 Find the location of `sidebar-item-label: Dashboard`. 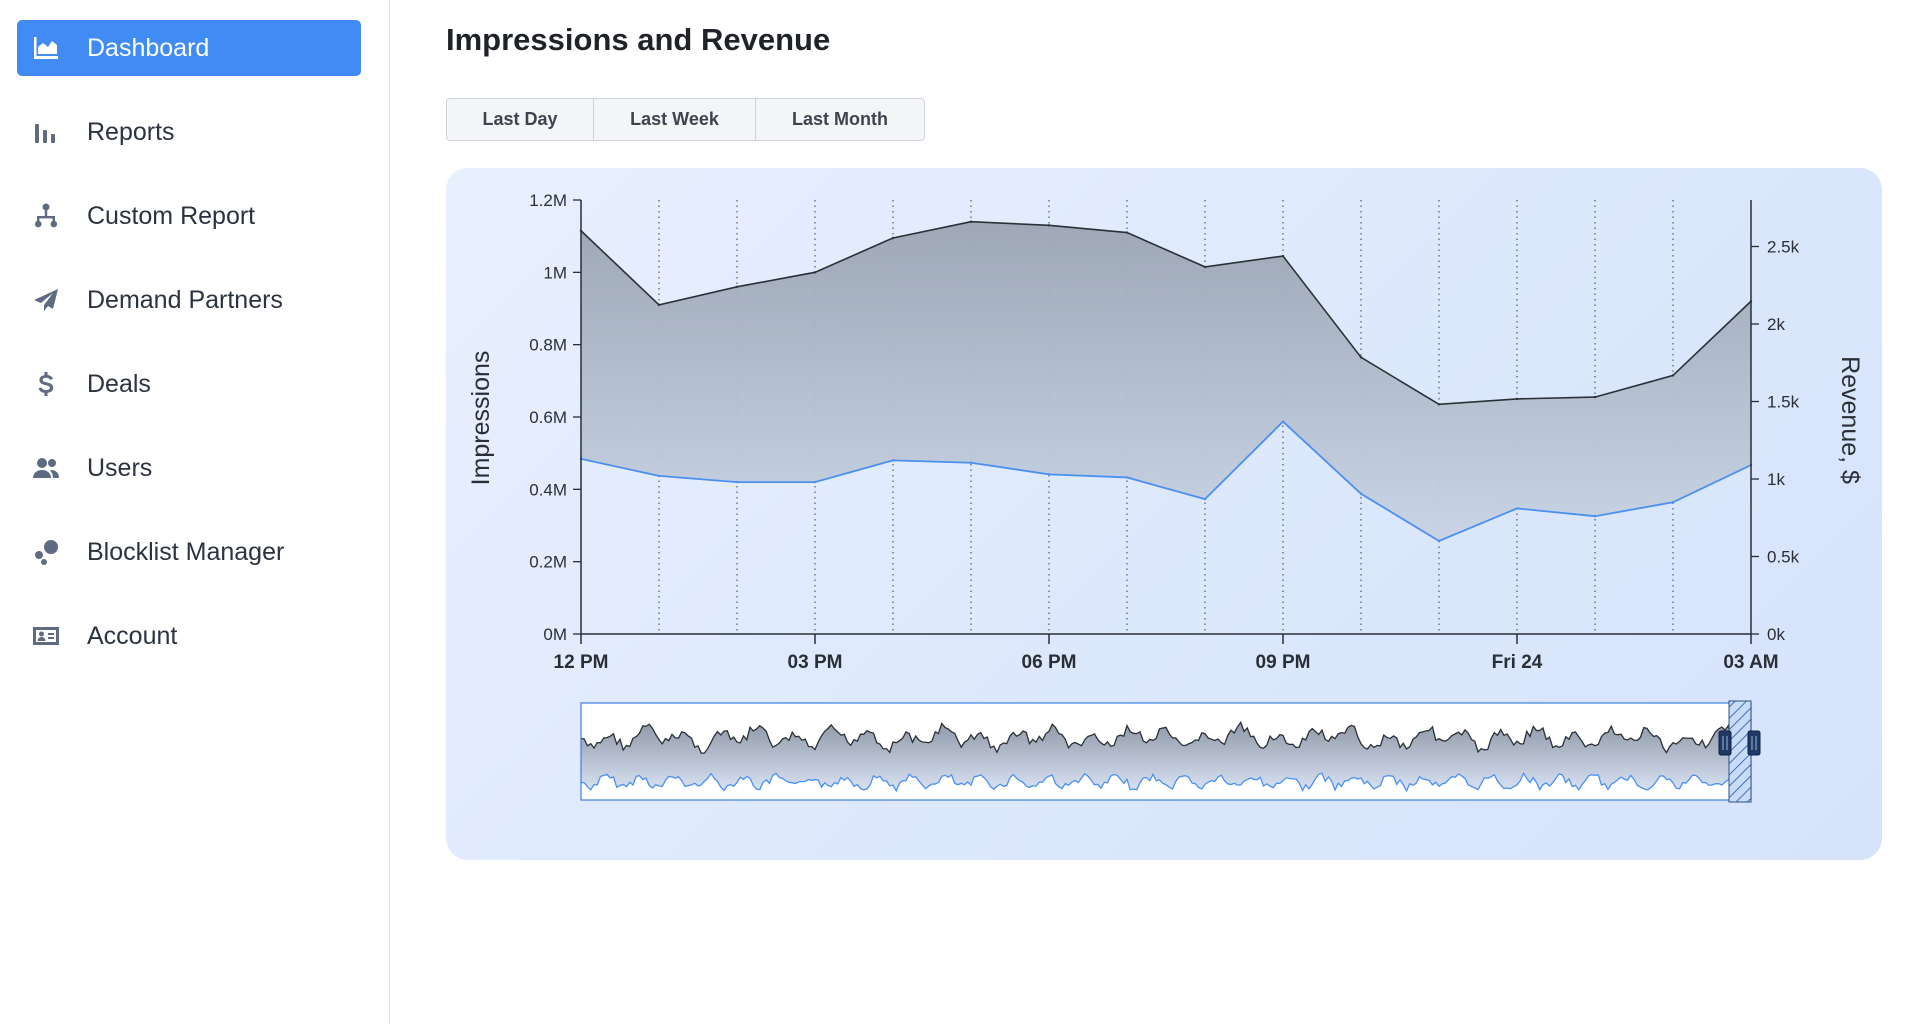

sidebar-item-label: Dashboard is located at coordinates (148, 47).